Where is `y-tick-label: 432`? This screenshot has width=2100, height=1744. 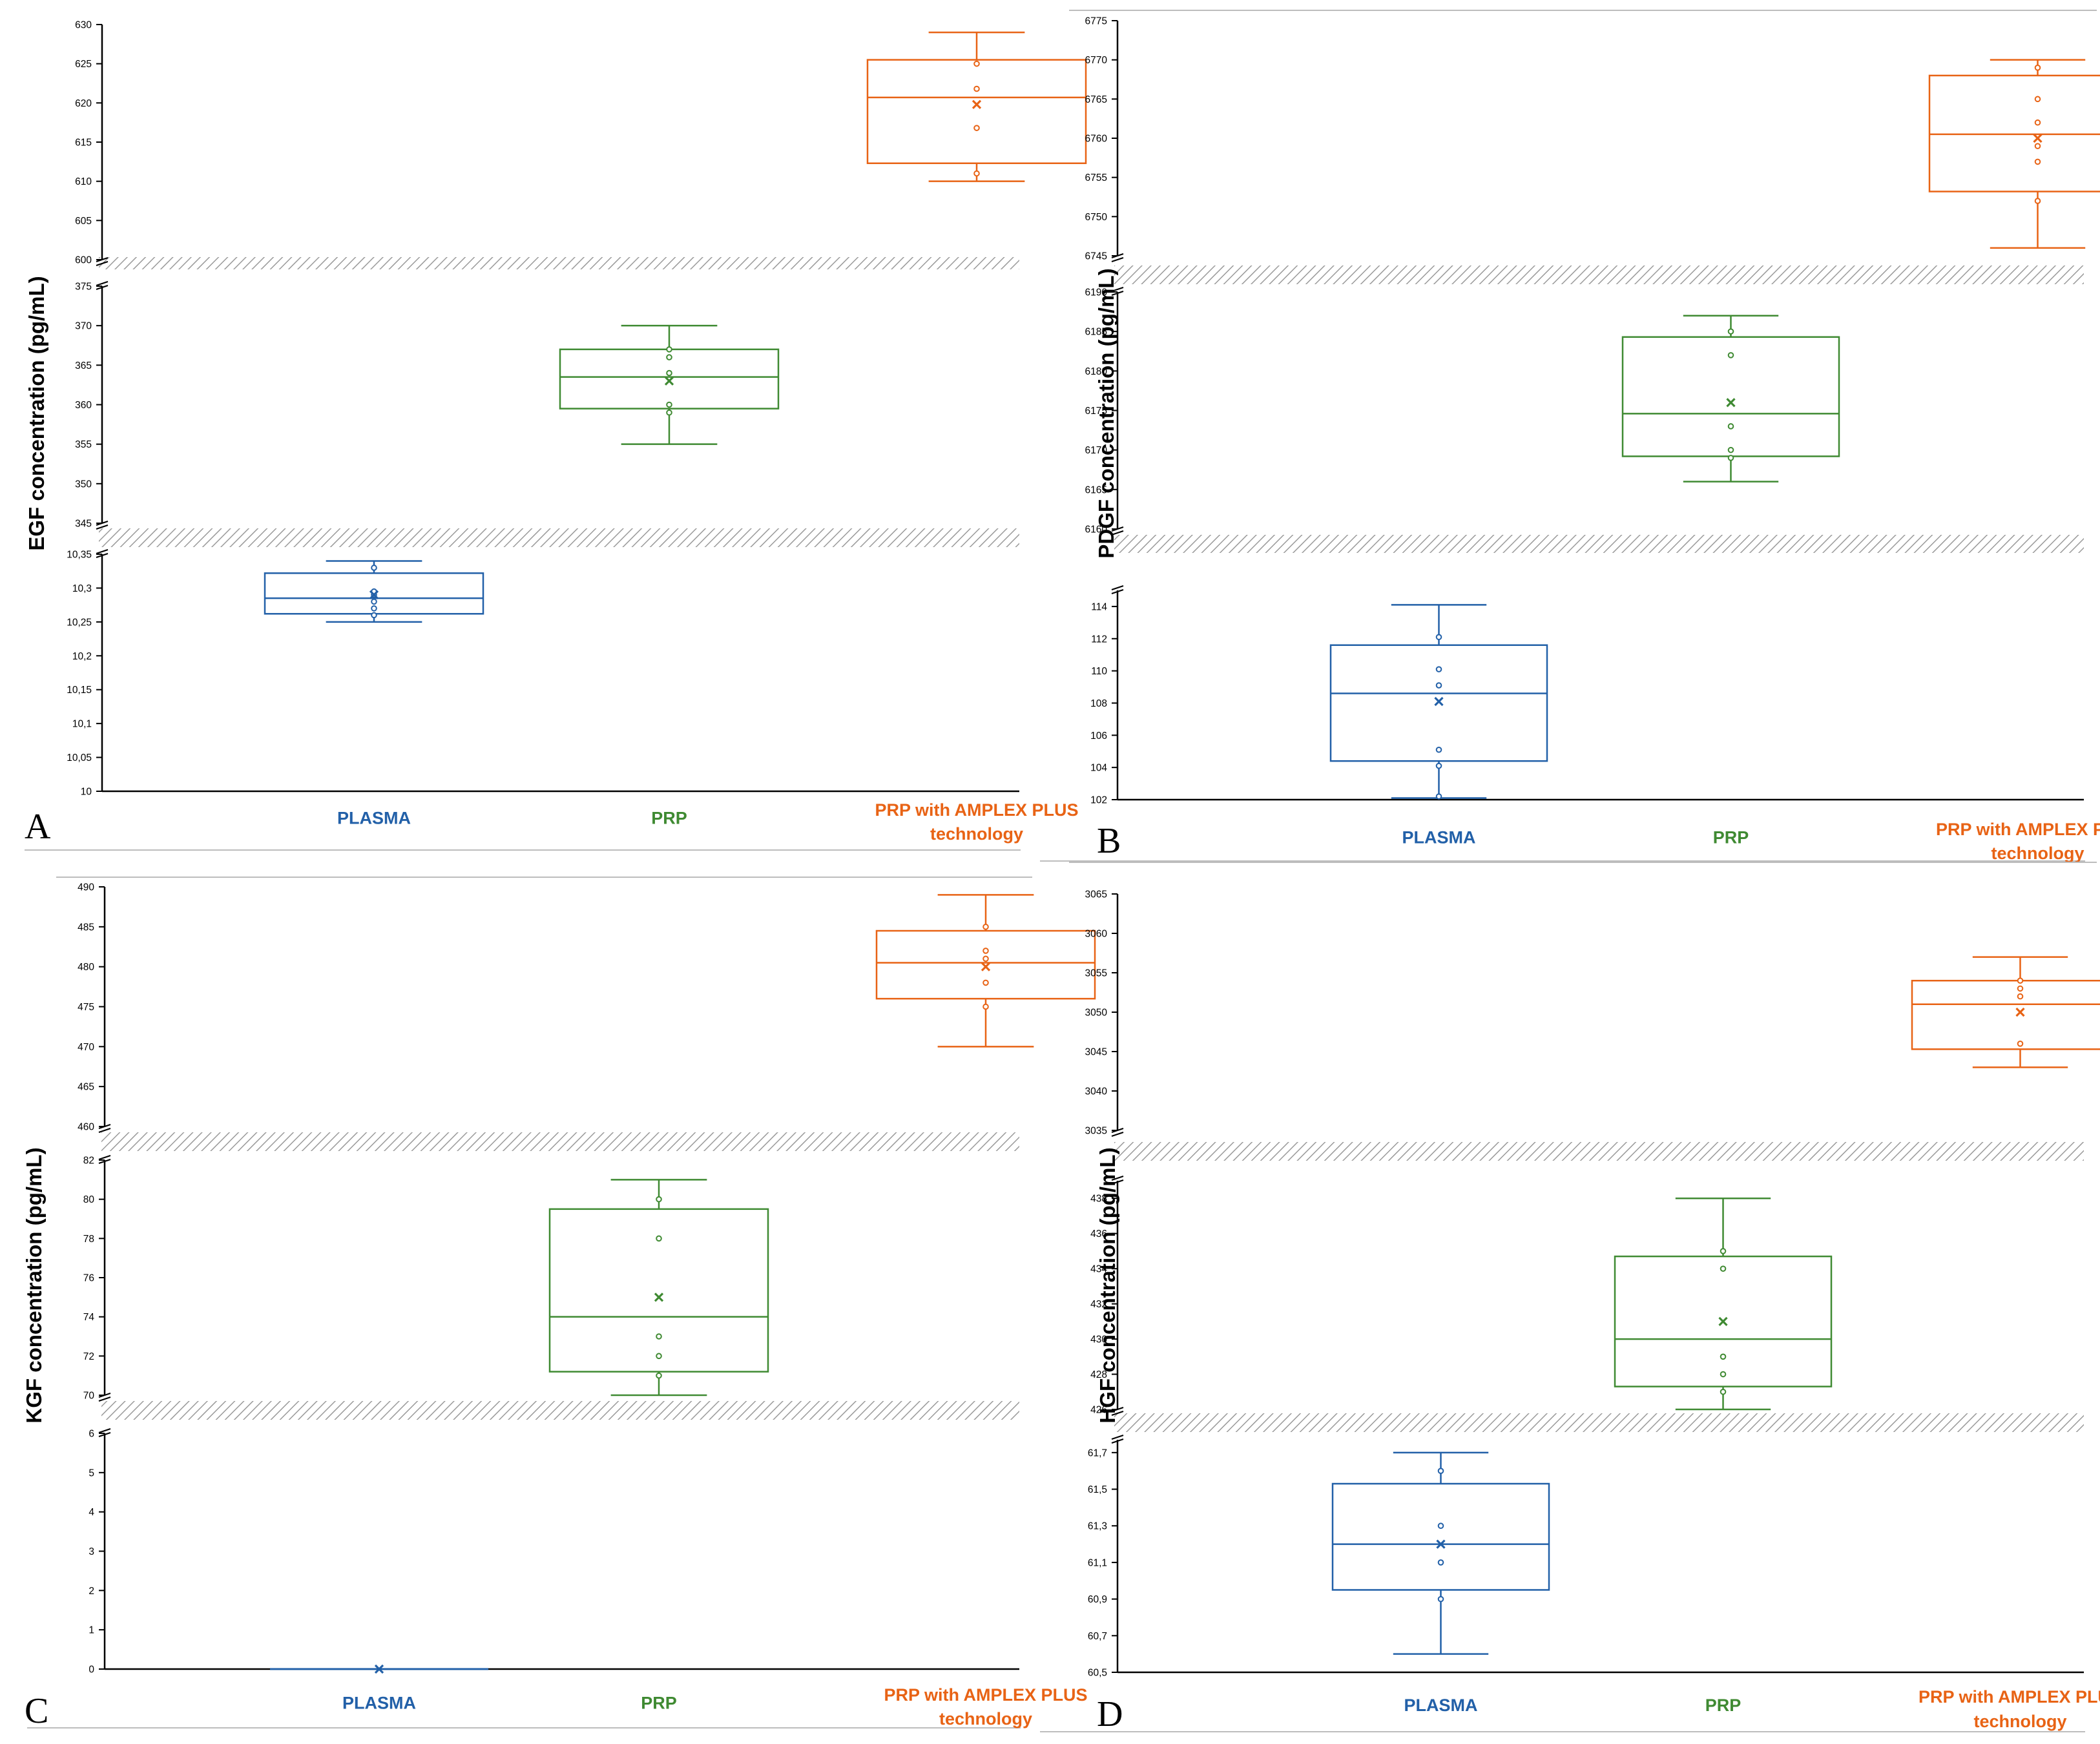 y-tick-label: 432 is located at coordinates (1099, 1304).